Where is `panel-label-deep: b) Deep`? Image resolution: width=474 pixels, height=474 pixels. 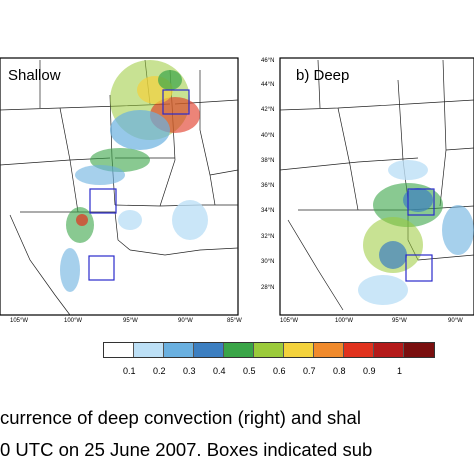
panel-label-deep: b) Deep is located at coordinates (323, 75).